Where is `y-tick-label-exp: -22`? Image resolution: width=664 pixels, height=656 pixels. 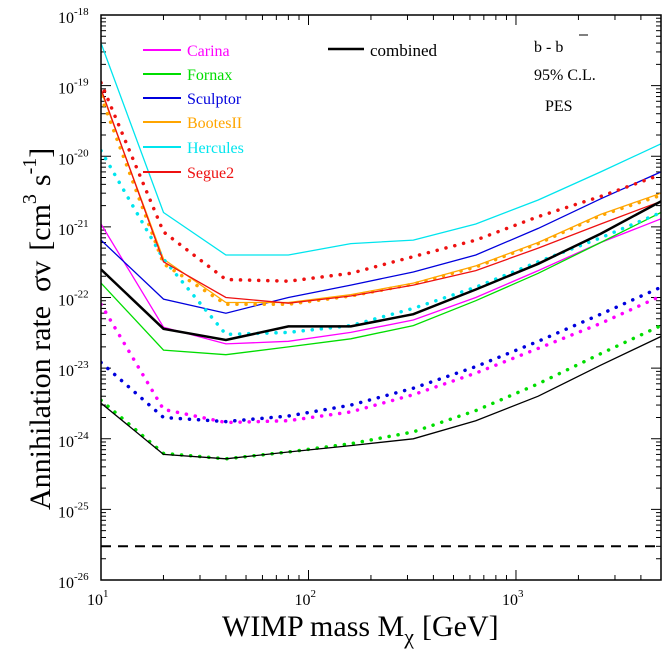 y-tick-label-exp: -22 is located at coordinates (81, 295).